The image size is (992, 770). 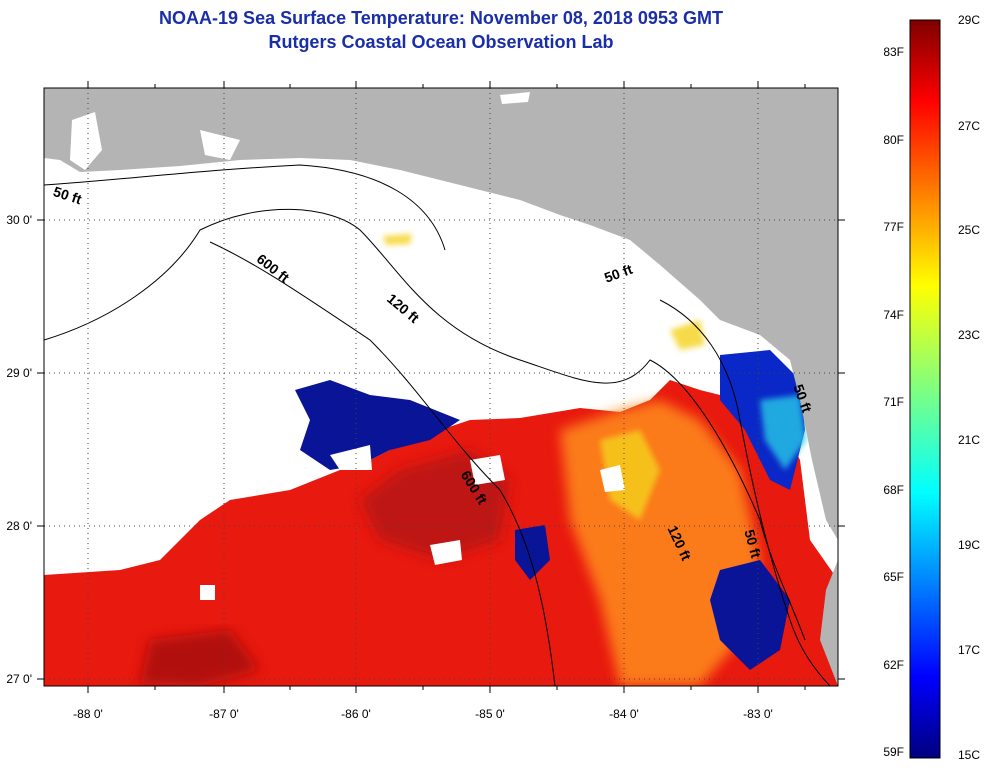 What do you see at coordinates (19, 373) in the screenshot?
I see `lat-tick-label: 29 0'` at bounding box center [19, 373].